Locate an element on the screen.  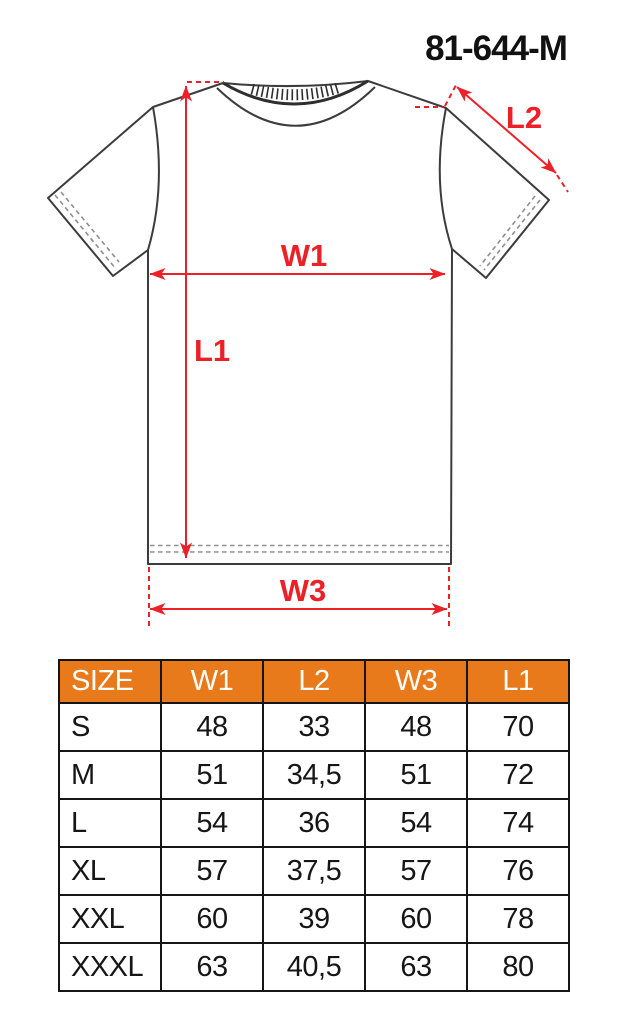
size-cell: L is located at coordinates (110, 823).